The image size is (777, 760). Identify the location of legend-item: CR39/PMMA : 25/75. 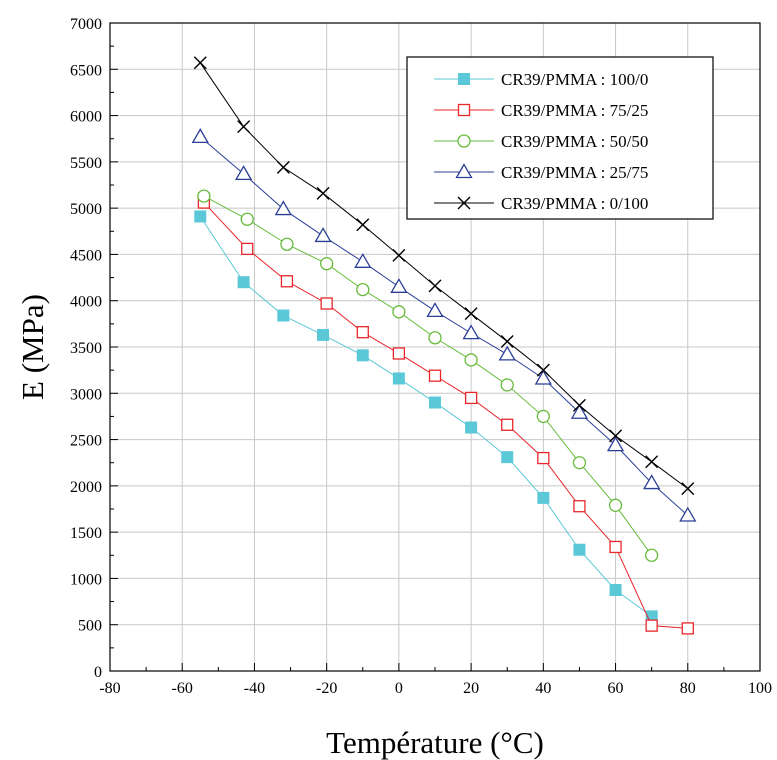
(541, 172).